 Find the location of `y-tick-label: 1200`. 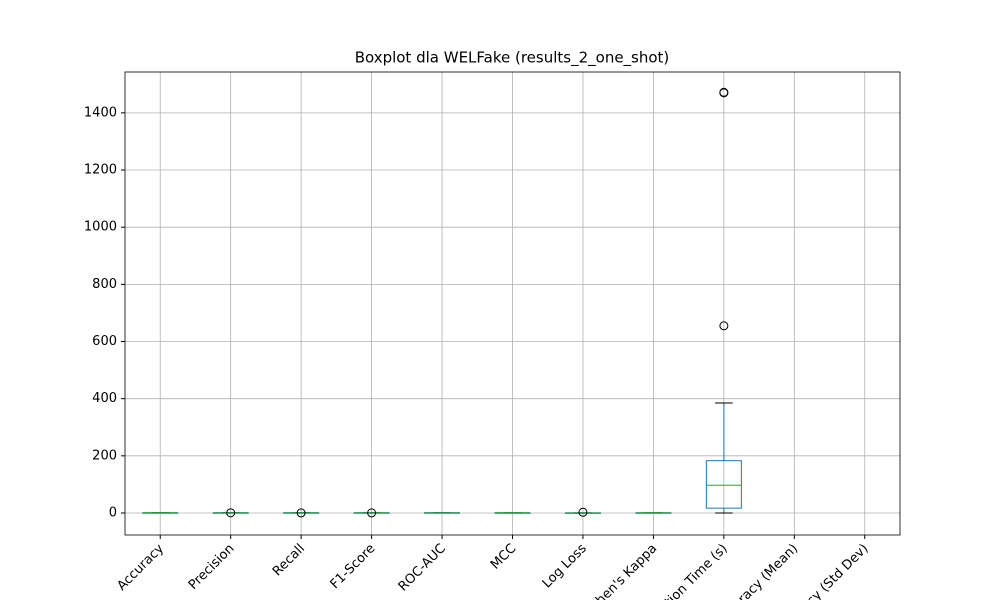

y-tick-label: 1200 is located at coordinates (100, 170).